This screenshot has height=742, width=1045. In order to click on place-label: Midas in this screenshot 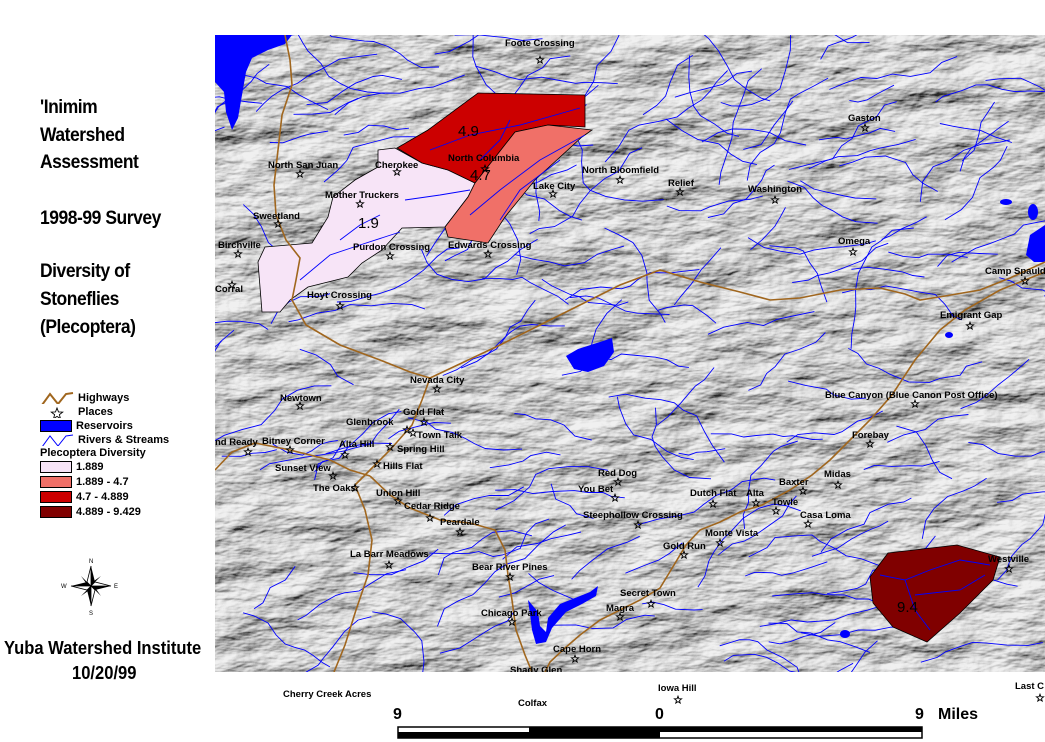, I will do `click(837, 474)`.